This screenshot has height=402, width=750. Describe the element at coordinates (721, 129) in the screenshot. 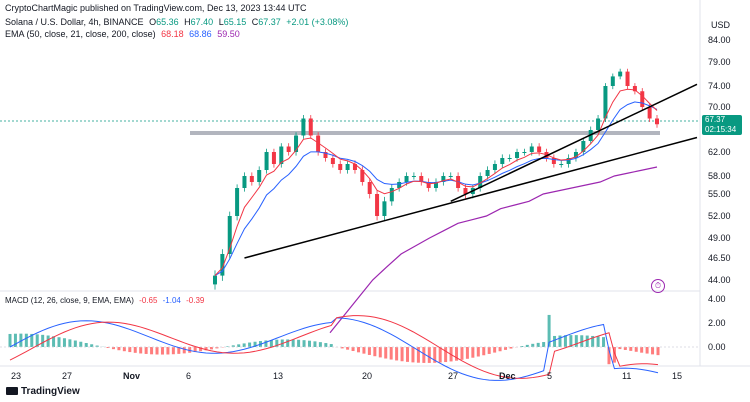

I see `countdown-value: 02:15:34` at that location.